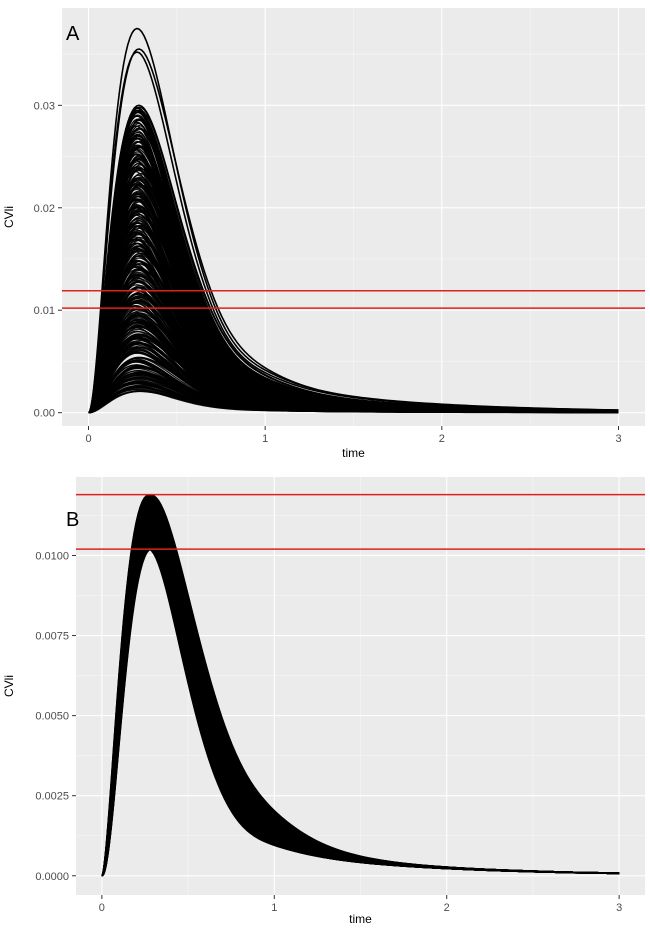  I want to click on y-tick-label: 0.0025, so click(52, 797).